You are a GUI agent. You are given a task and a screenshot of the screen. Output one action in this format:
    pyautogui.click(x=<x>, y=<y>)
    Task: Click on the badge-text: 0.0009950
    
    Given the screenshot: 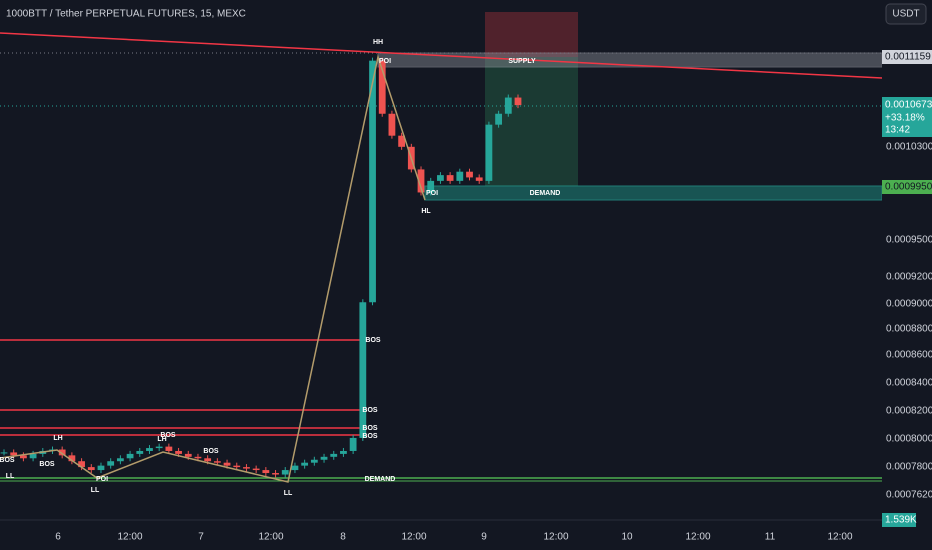 What is the action you would take?
    pyautogui.click(x=908, y=187)
    